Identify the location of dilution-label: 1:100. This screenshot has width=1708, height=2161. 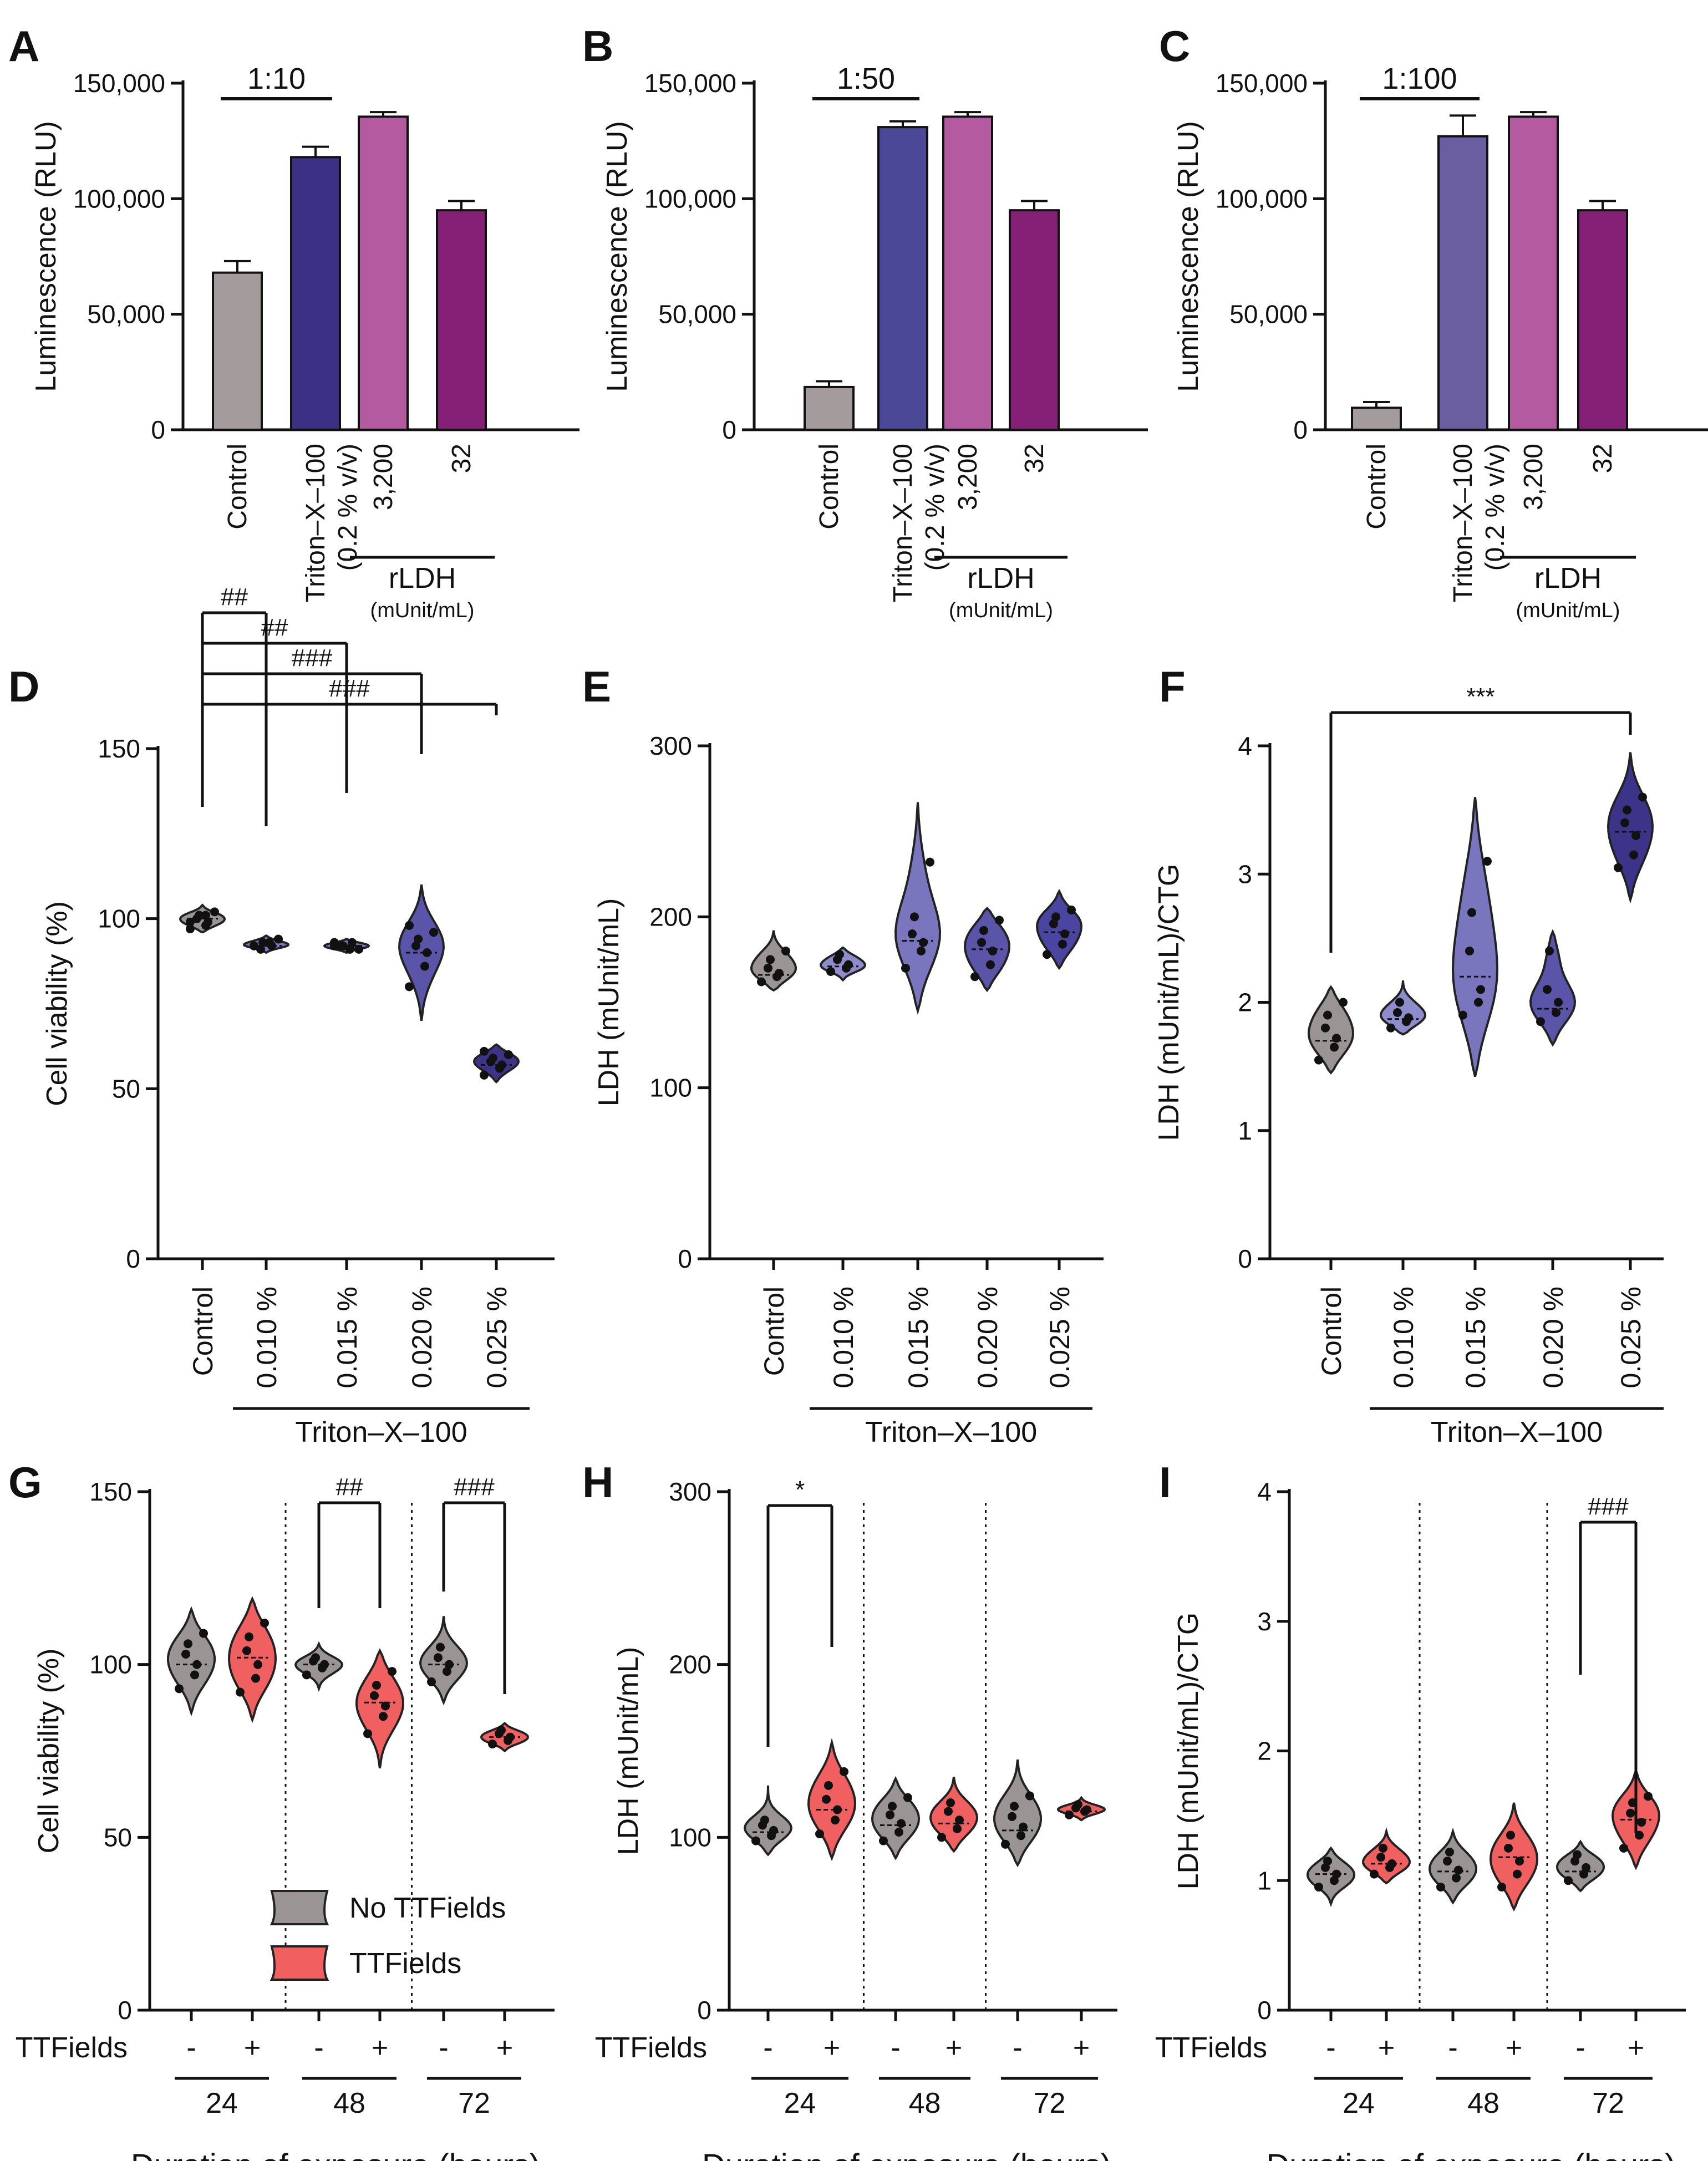
(1420, 78).